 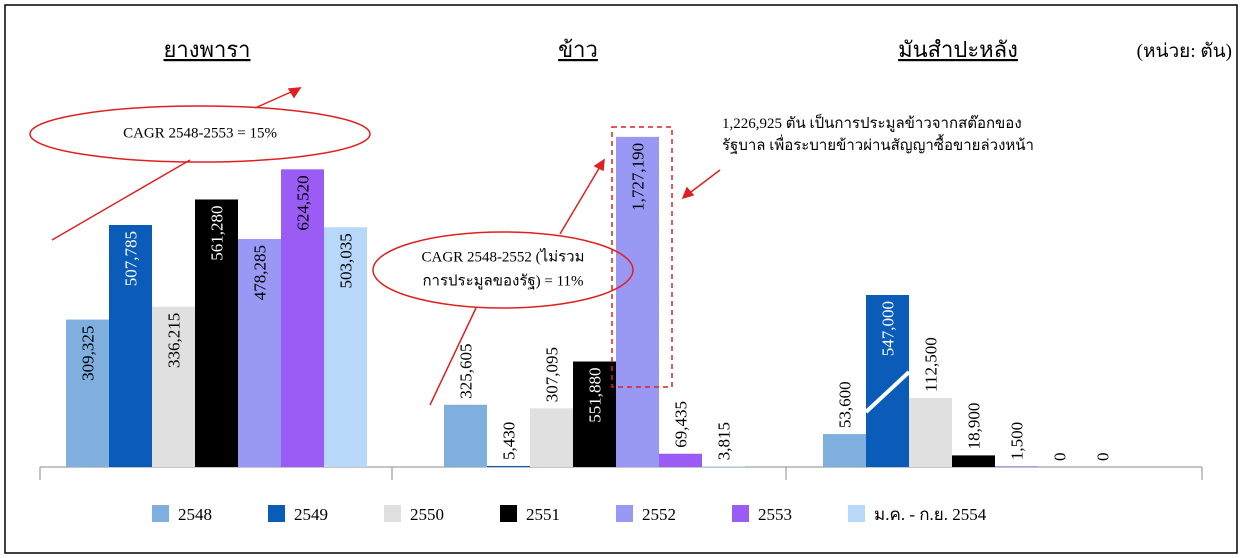 I want to click on value-label: 112,500, so click(x=931, y=364).